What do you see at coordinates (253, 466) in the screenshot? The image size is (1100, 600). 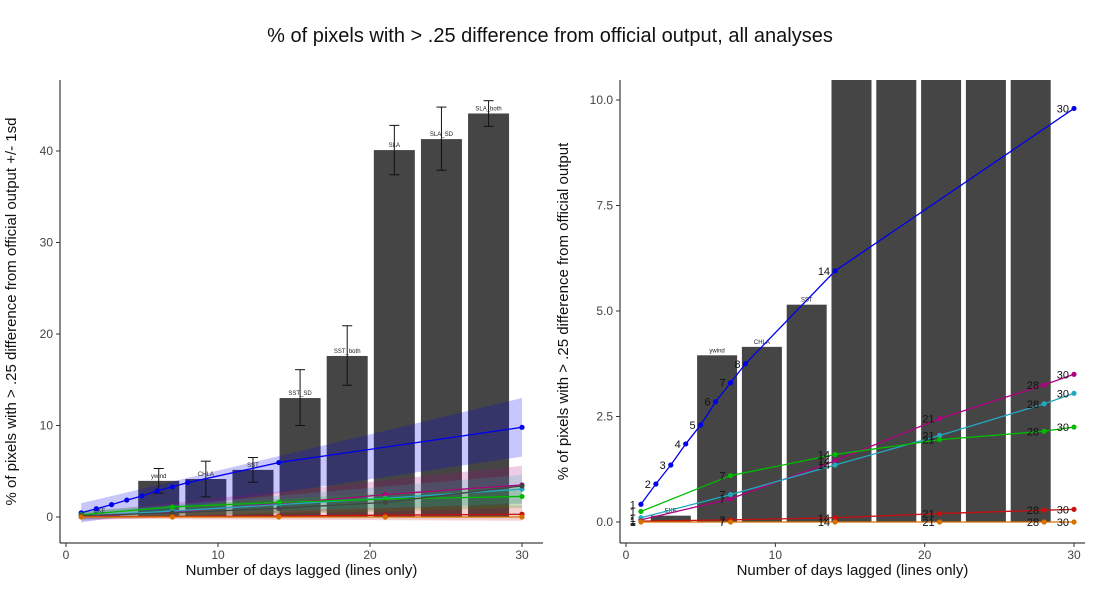 I see `left-bar-label-3: SST` at bounding box center [253, 466].